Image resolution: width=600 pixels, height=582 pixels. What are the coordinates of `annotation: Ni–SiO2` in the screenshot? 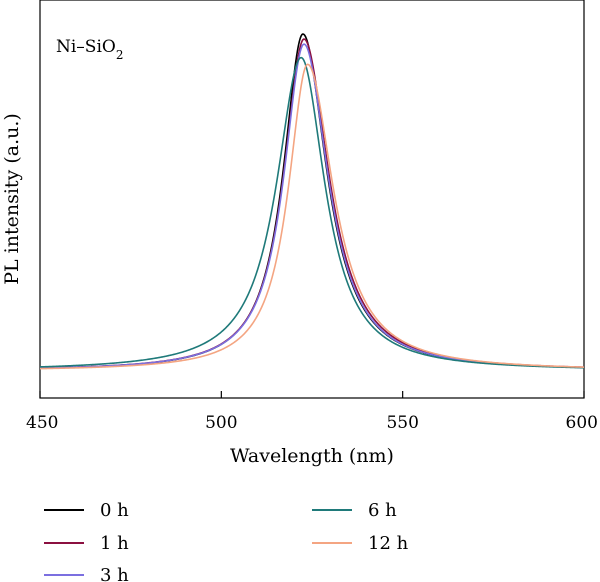 It's located at (89, 49).